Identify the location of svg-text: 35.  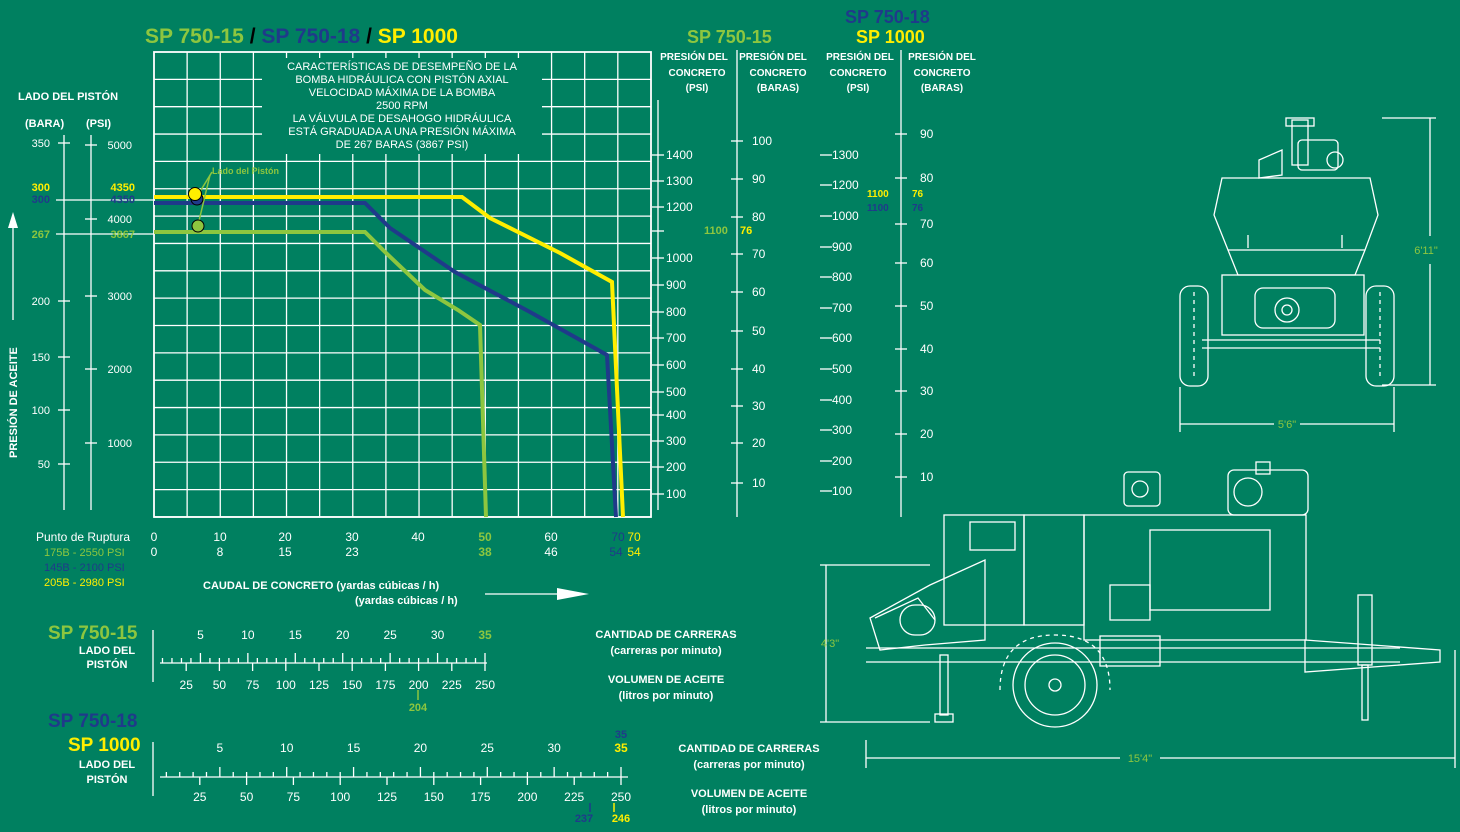
(621, 735).